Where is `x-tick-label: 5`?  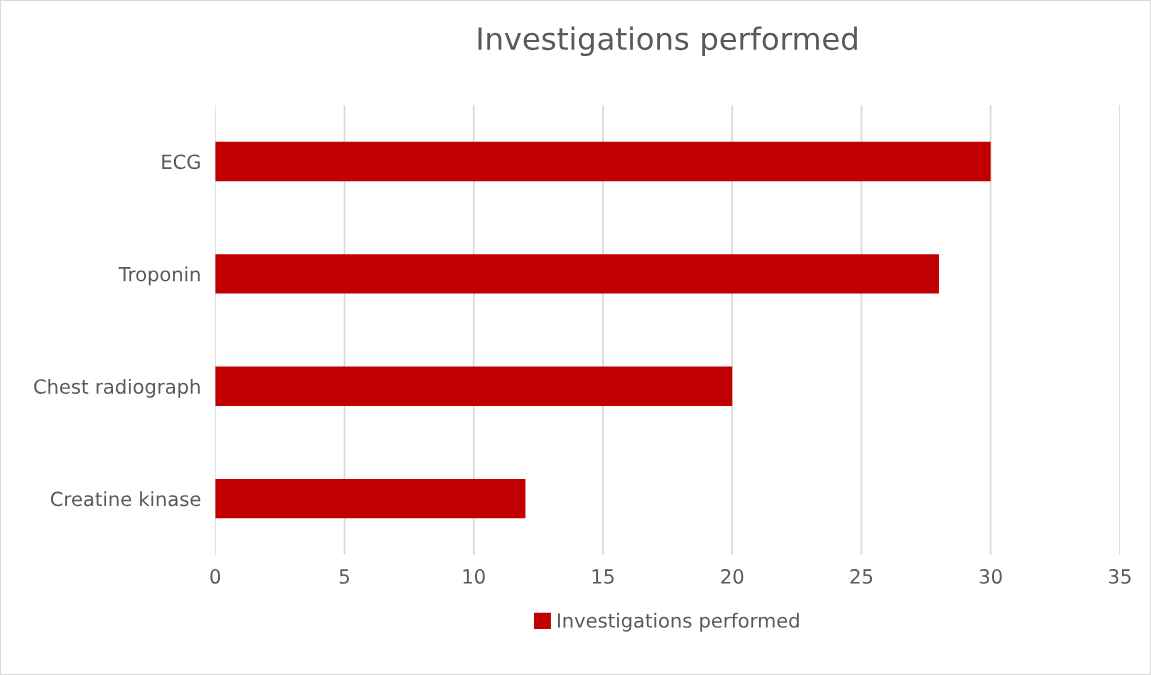 x-tick-label: 5 is located at coordinates (344, 576).